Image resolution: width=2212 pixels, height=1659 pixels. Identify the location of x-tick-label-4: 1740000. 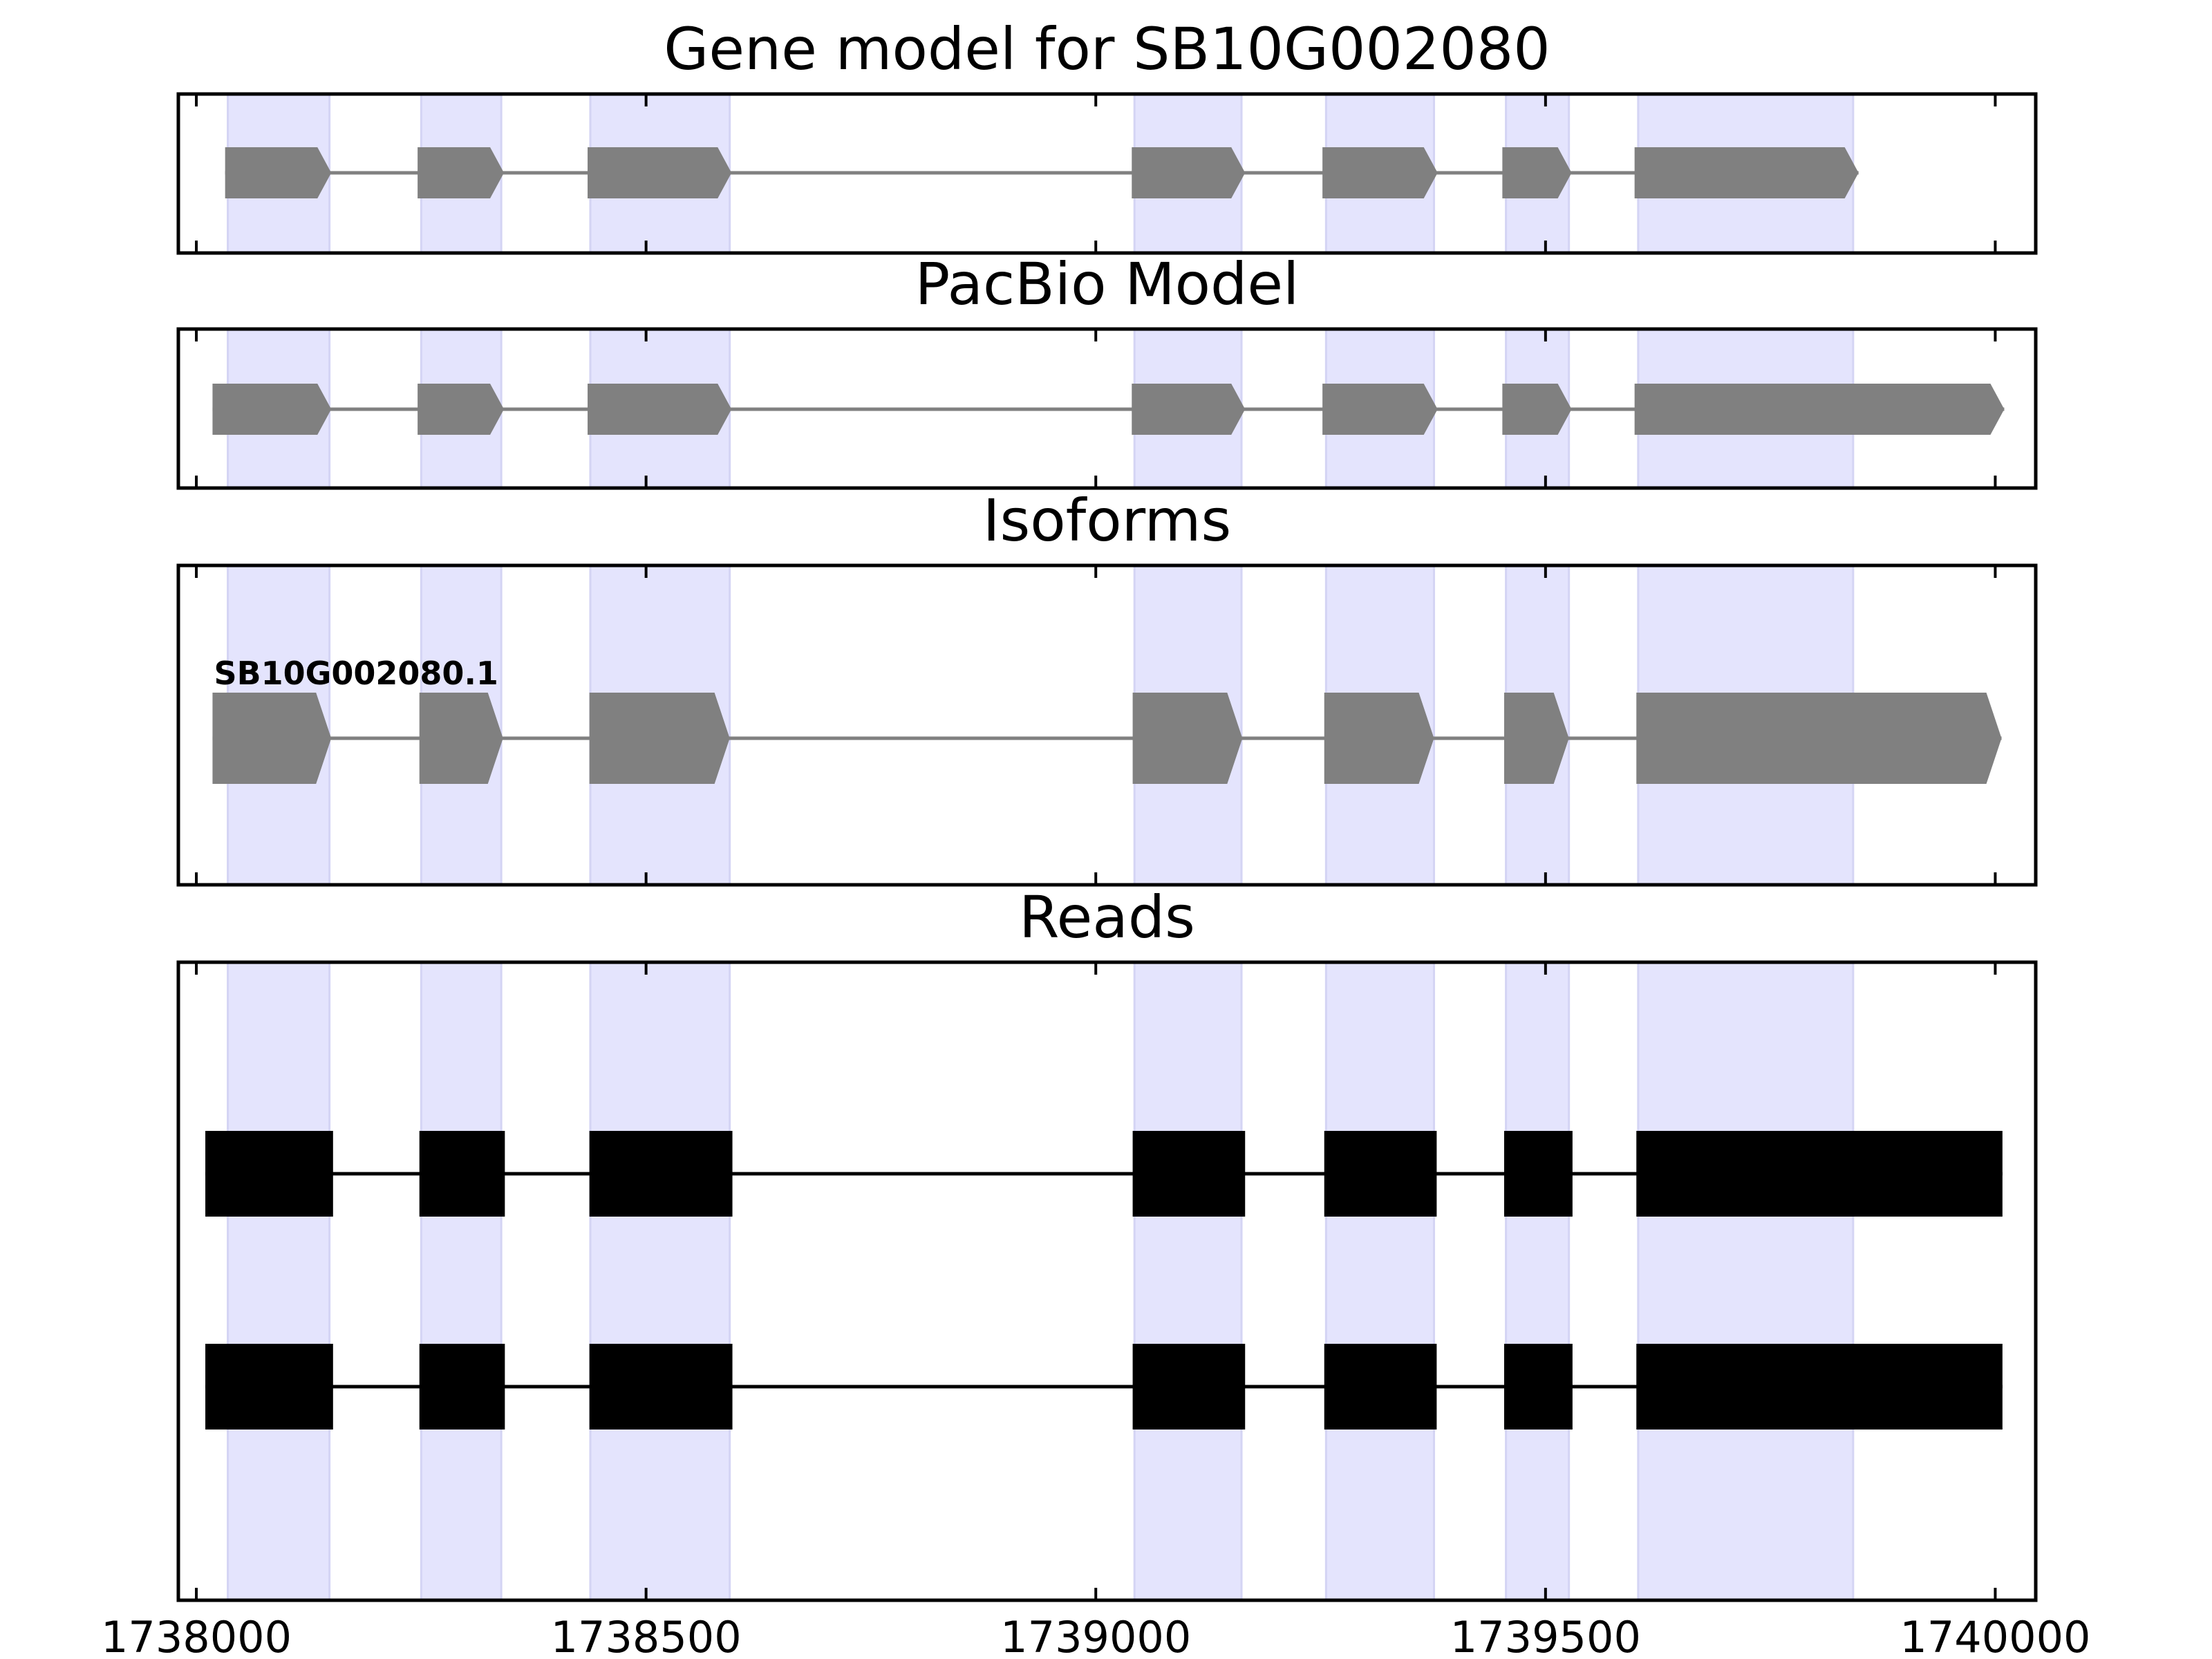
(1995, 1635).